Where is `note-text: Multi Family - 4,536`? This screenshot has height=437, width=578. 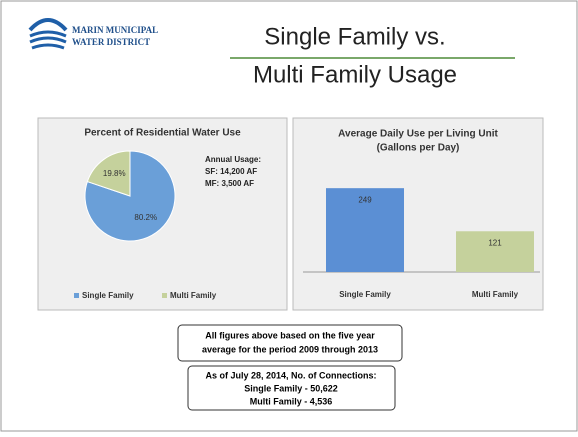
note-text: Multi Family - 4,536 is located at coordinates (291, 401).